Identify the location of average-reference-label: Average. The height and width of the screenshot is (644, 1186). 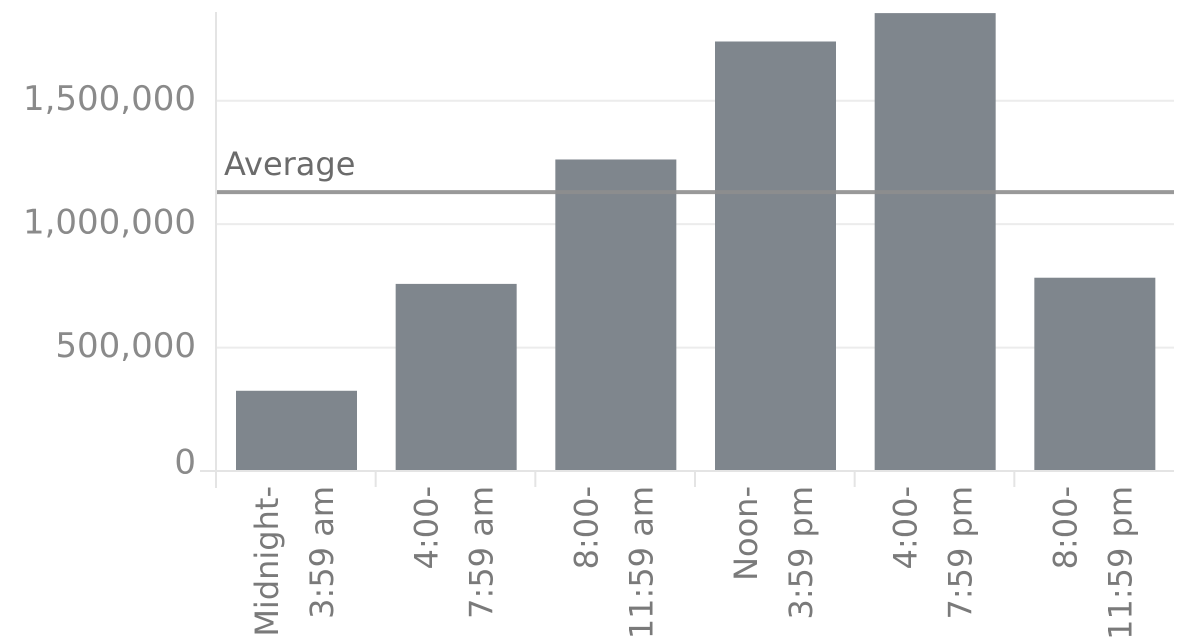
(289, 164).